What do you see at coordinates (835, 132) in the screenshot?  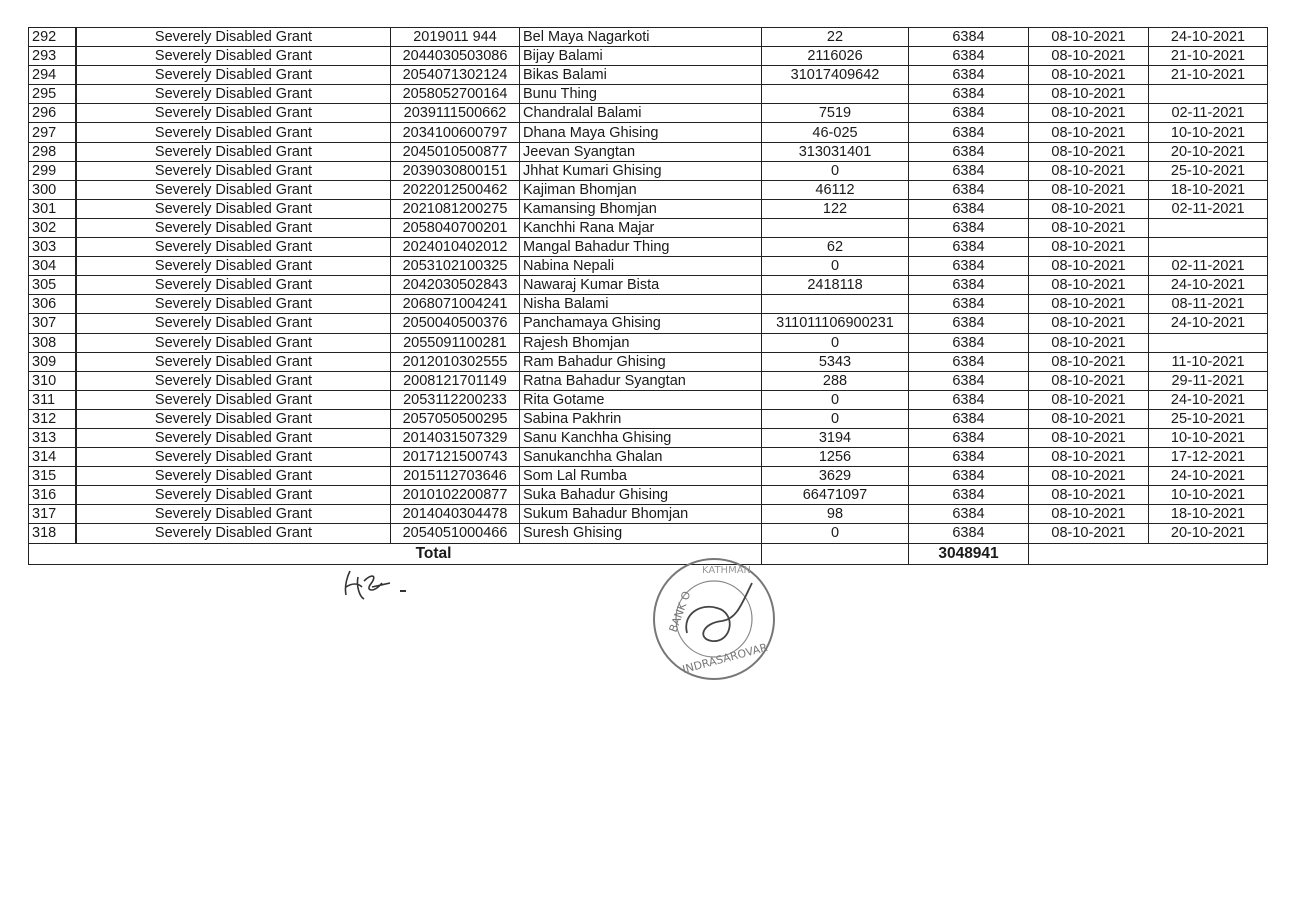 I see `cell-account: 46-025` at bounding box center [835, 132].